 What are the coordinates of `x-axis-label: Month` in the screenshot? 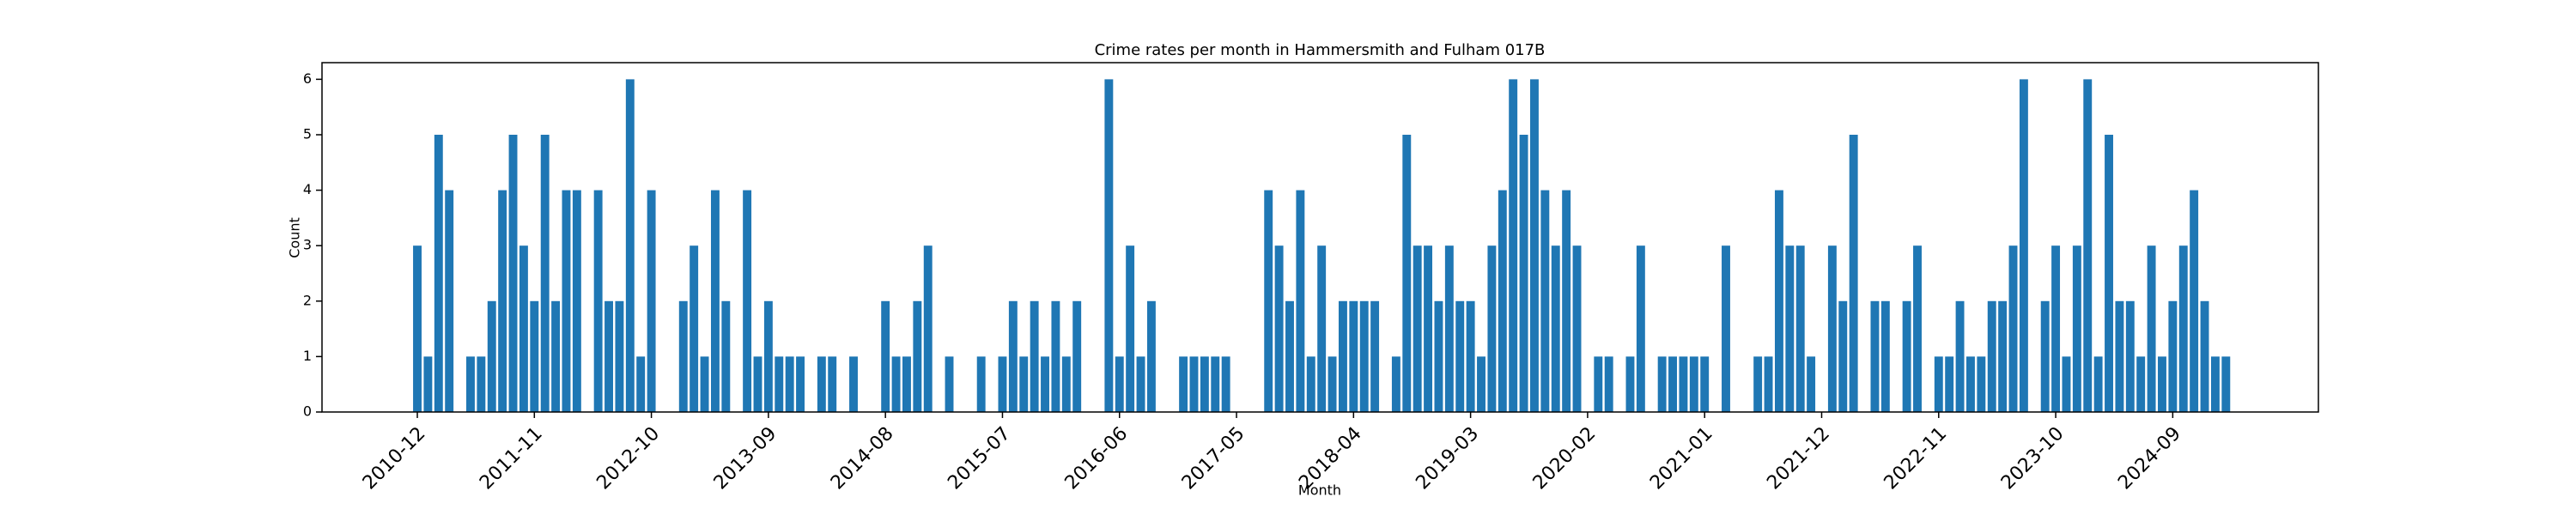 It's located at (1319, 490).